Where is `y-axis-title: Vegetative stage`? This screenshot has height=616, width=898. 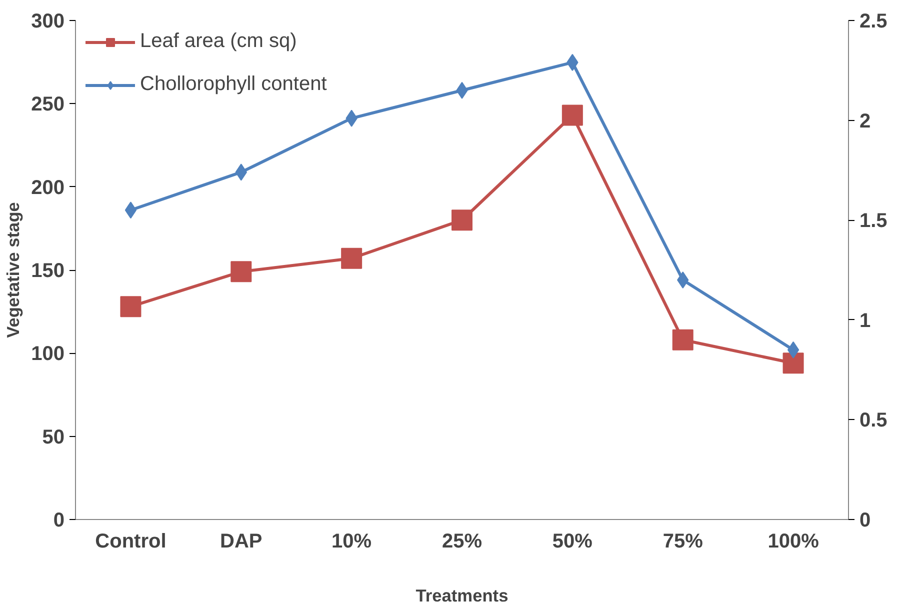
y-axis-title: Vegetative stage is located at coordinates (13, 270).